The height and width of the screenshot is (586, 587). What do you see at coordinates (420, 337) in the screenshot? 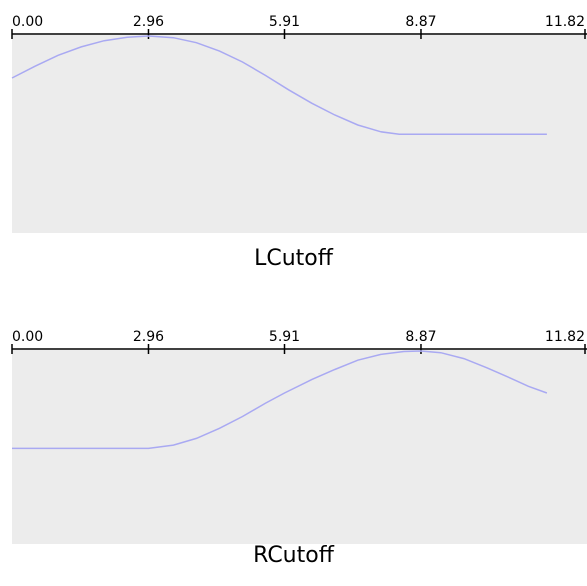
I see `rcutoff-x-tick-label: 8.87` at bounding box center [420, 337].